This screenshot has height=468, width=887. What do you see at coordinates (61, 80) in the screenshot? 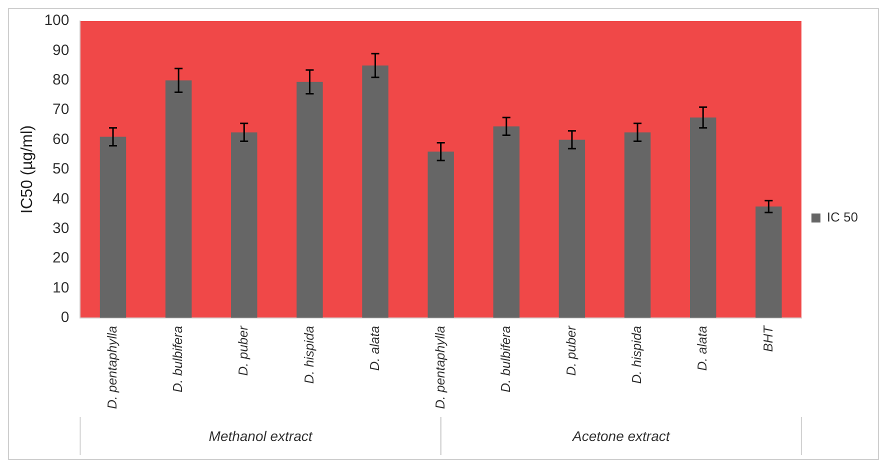
I see `y-tick-label: 80` at bounding box center [61, 80].